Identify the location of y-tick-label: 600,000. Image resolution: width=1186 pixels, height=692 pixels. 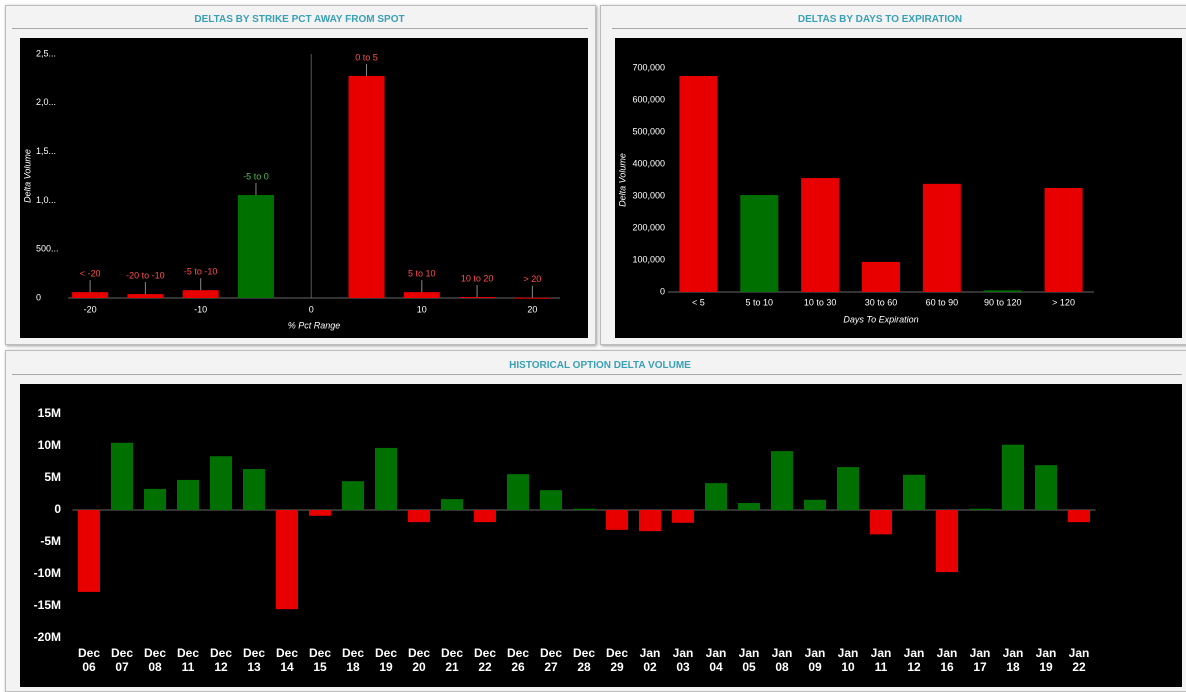
(648, 99).